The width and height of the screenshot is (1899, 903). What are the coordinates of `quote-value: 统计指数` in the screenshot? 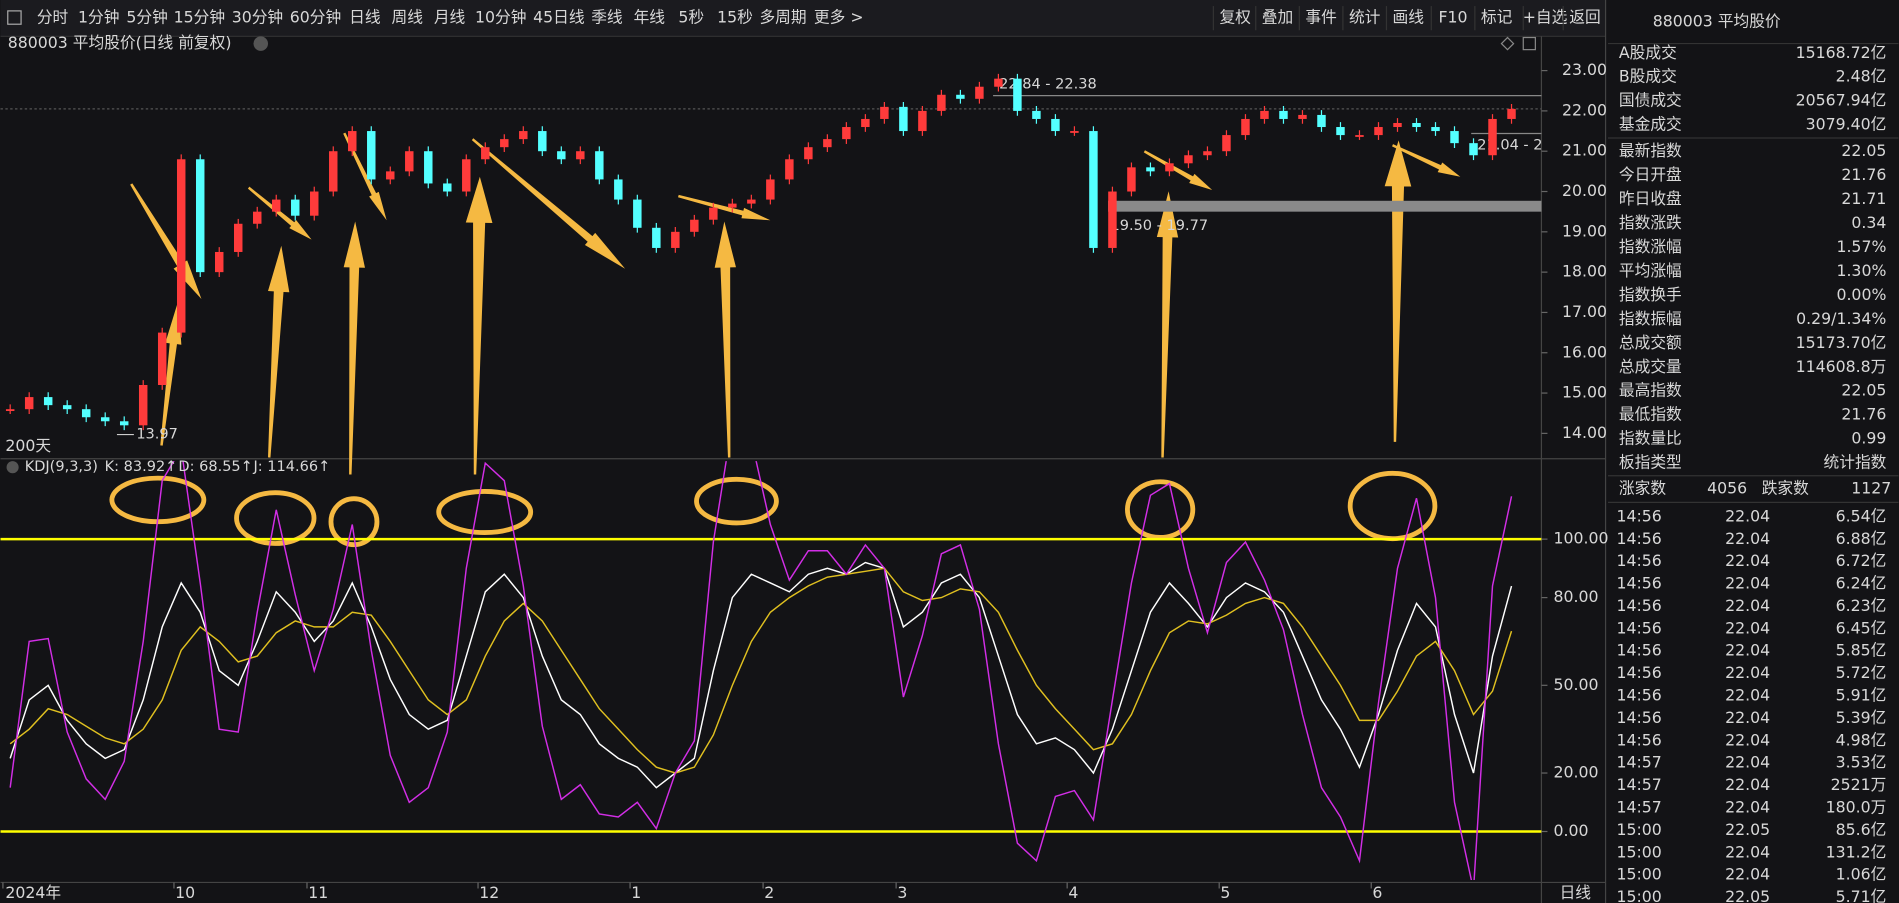 It's located at (1855, 462).